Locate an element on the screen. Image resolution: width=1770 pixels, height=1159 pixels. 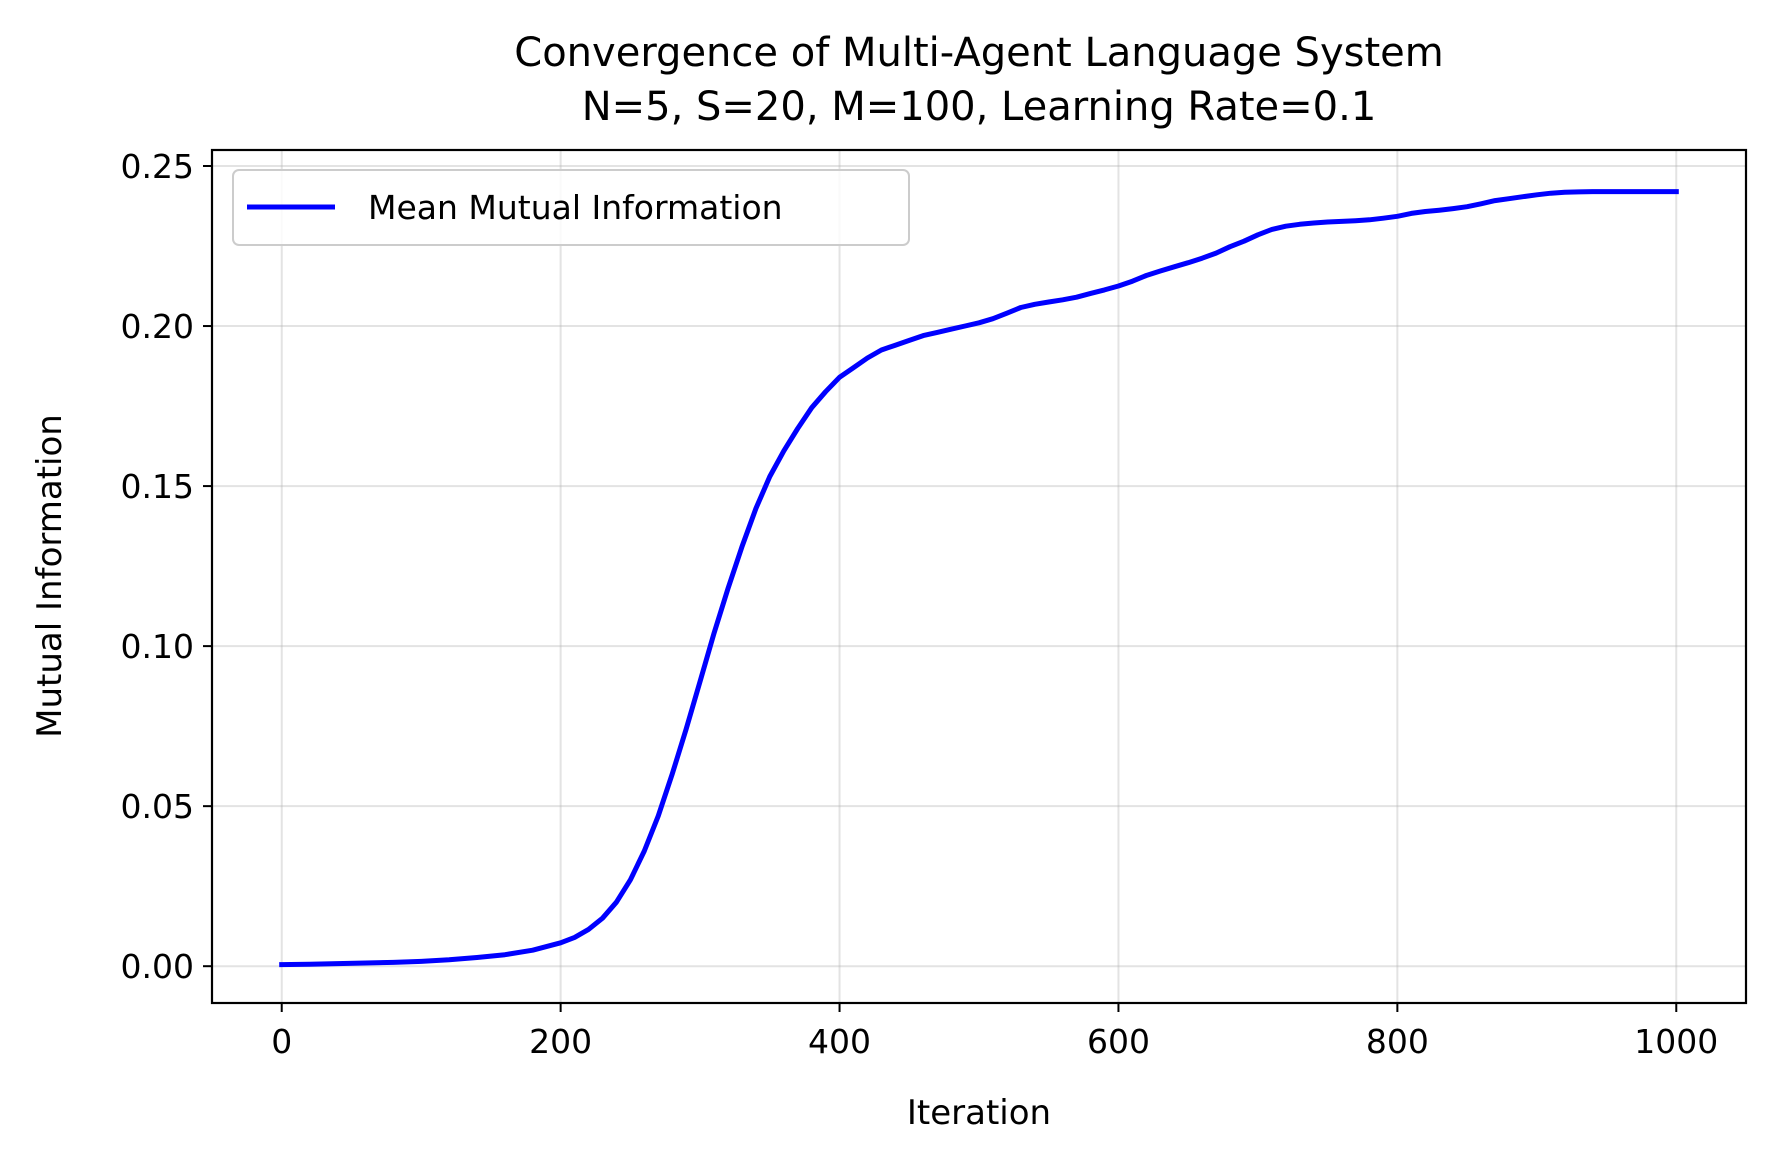
y-tick-label: 0.00 is located at coordinates (157, 966).